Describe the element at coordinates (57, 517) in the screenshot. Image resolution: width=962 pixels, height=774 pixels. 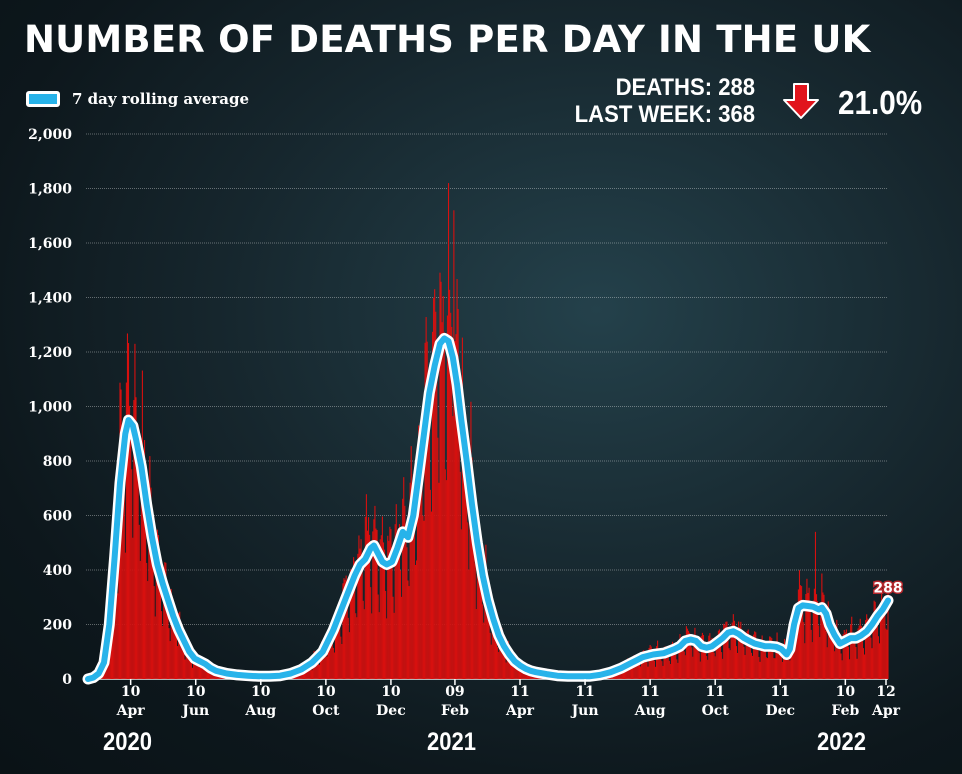
I see `y-tick-label: 600` at that location.